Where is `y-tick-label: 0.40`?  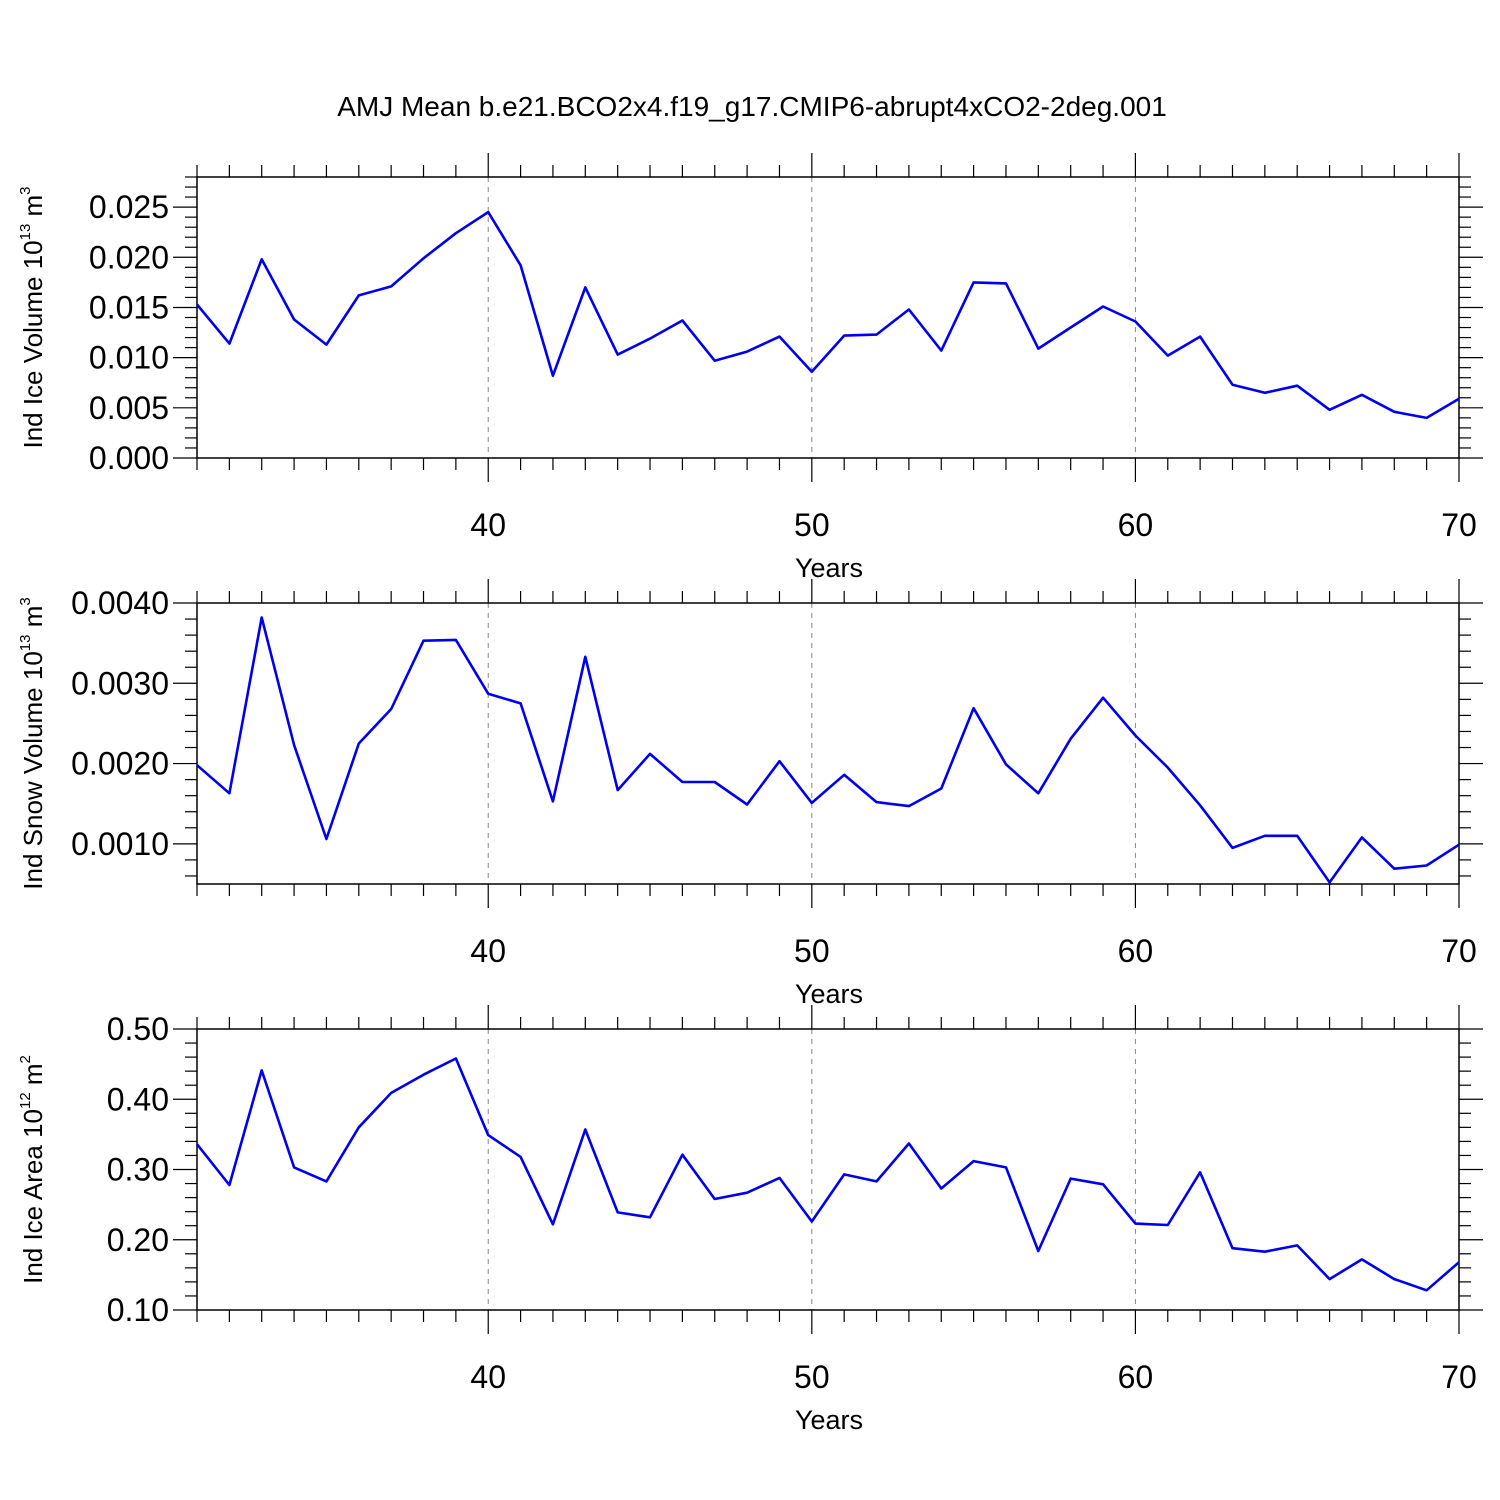 y-tick-label: 0.40 is located at coordinates (138, 1099).